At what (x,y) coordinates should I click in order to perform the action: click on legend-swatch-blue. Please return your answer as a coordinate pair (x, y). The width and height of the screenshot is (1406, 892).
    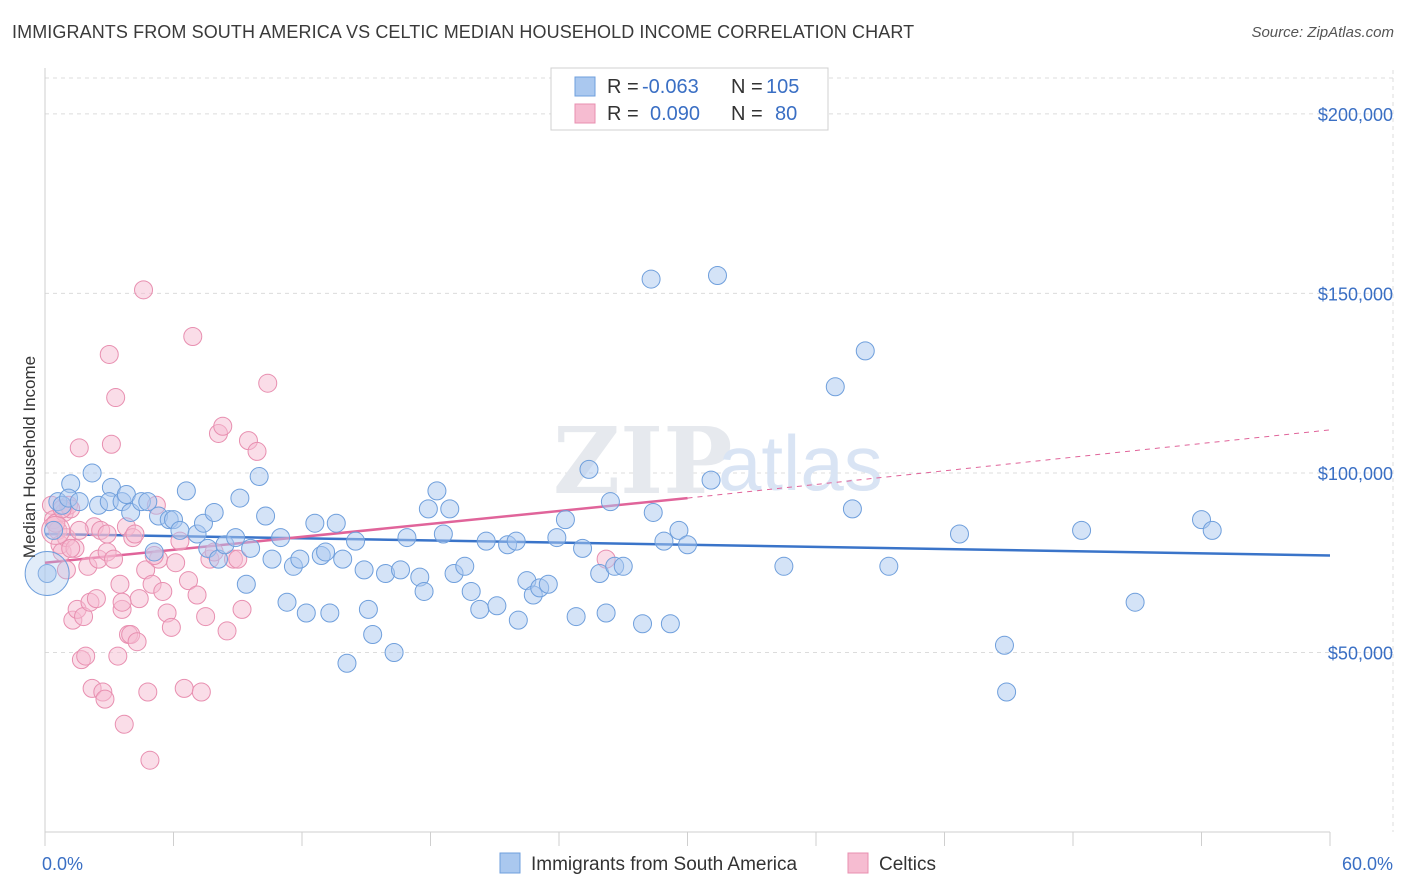
    Looking at the image, I should click on (585, 86).